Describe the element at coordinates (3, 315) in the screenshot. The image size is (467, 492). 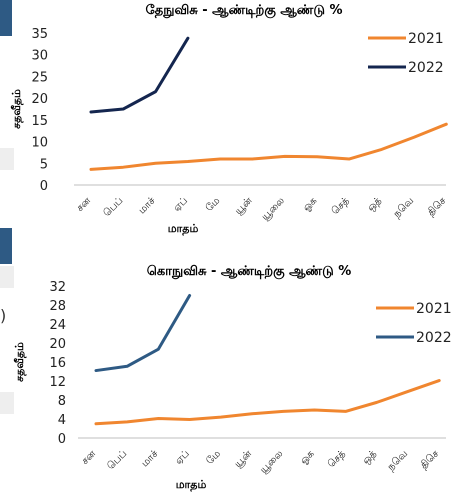
I see `side-paren: )` at that location.